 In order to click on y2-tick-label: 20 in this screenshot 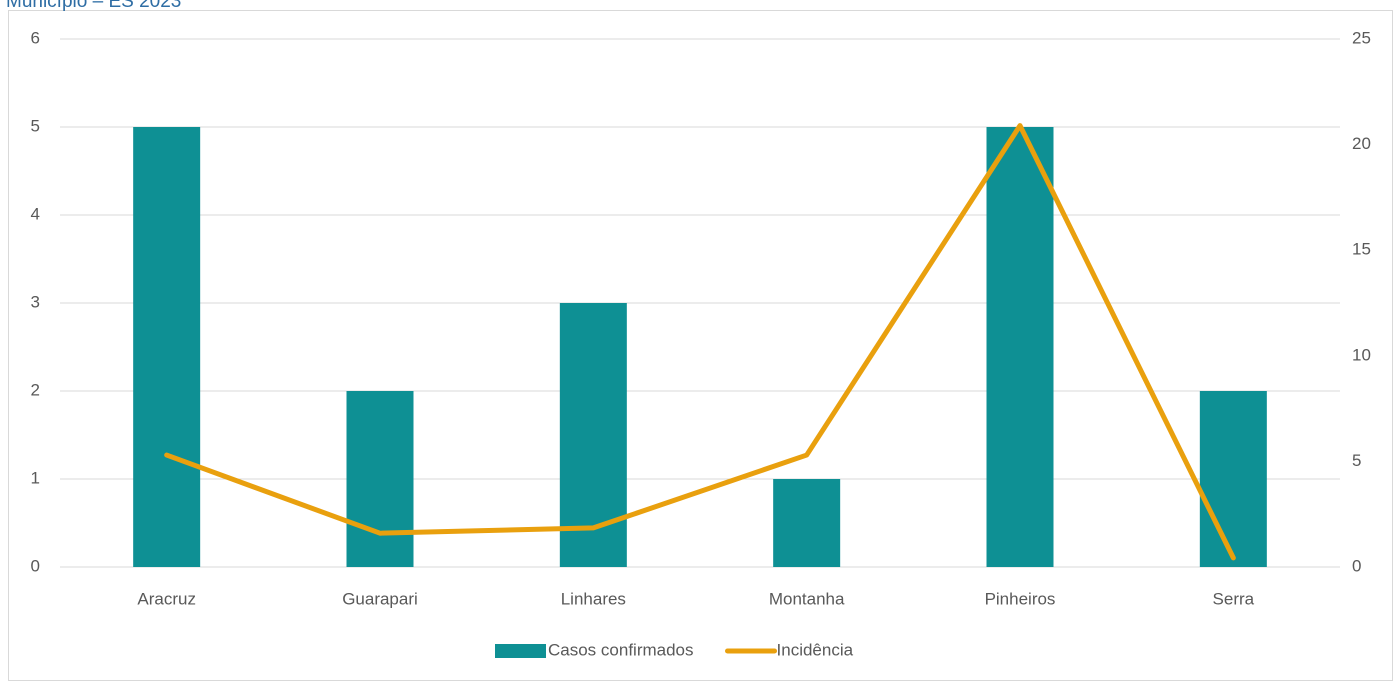, I will do `click(1361, 143)`.